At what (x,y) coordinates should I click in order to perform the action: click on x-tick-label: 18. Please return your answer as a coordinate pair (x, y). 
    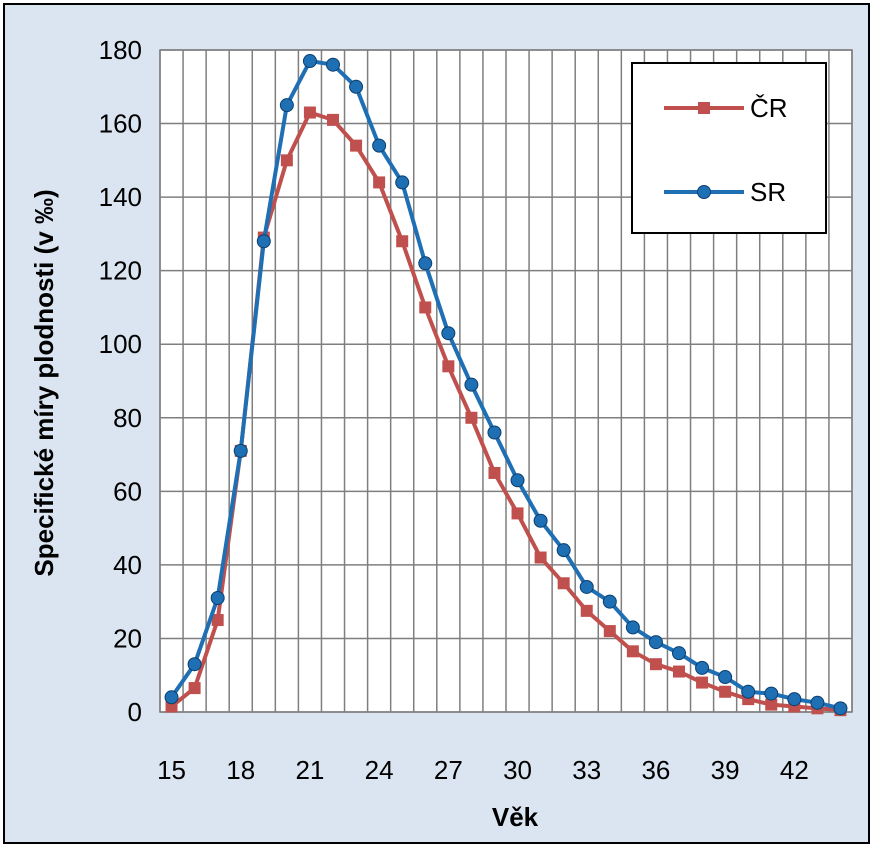
    Looking at the image, I should click on (240, 770).